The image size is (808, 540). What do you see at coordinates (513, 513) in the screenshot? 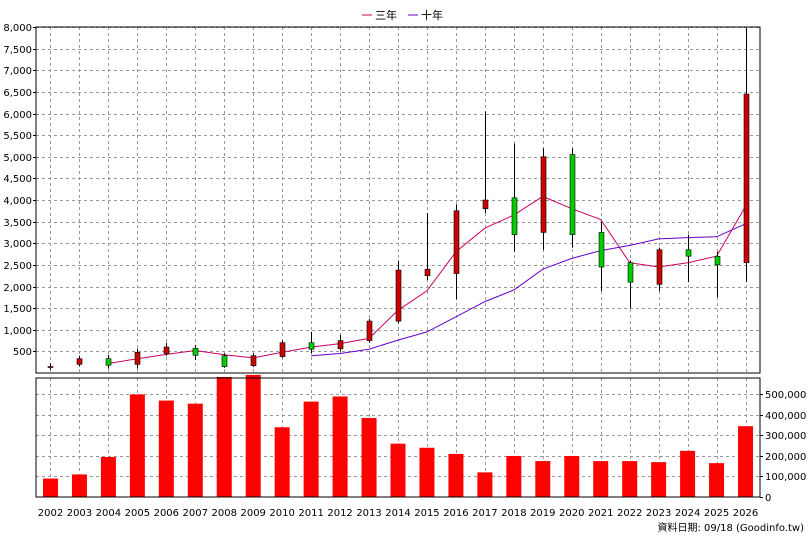
I see `year-tick-label: 2018` at bounding box center [513, 513].